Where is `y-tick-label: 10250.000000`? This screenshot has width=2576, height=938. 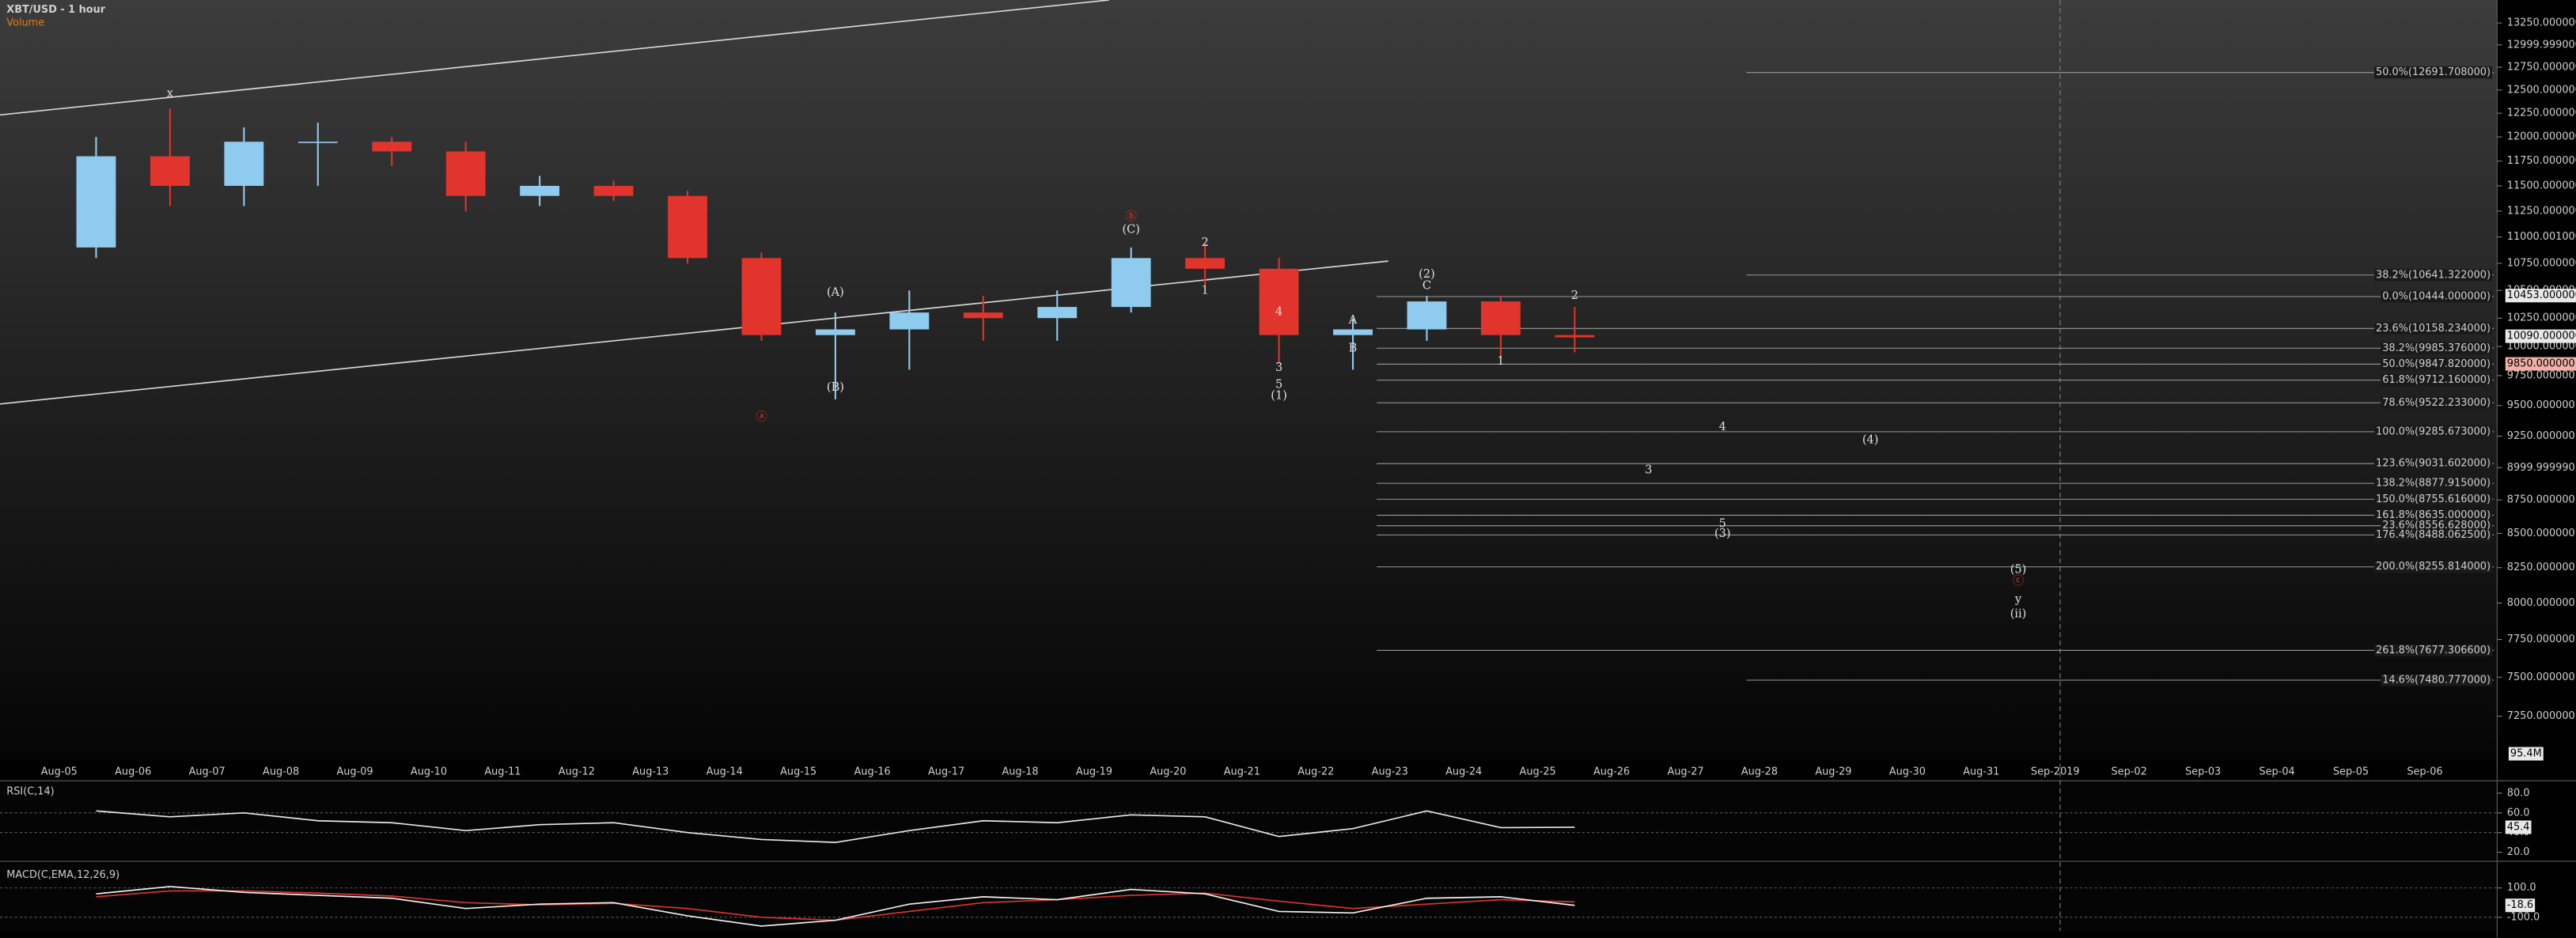 y-tick-label: 10250.000000 is located at coordinates (2541, 318).